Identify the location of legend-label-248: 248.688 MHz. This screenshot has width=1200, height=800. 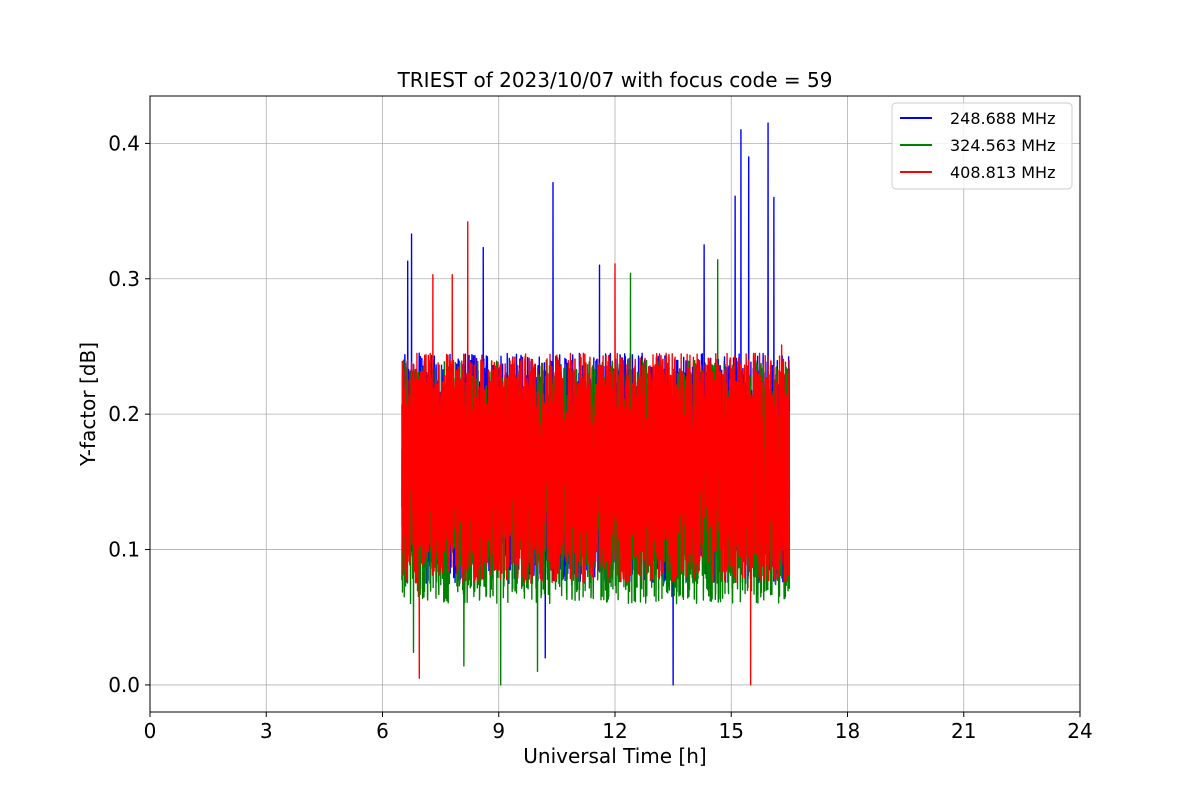
(1002, 118).